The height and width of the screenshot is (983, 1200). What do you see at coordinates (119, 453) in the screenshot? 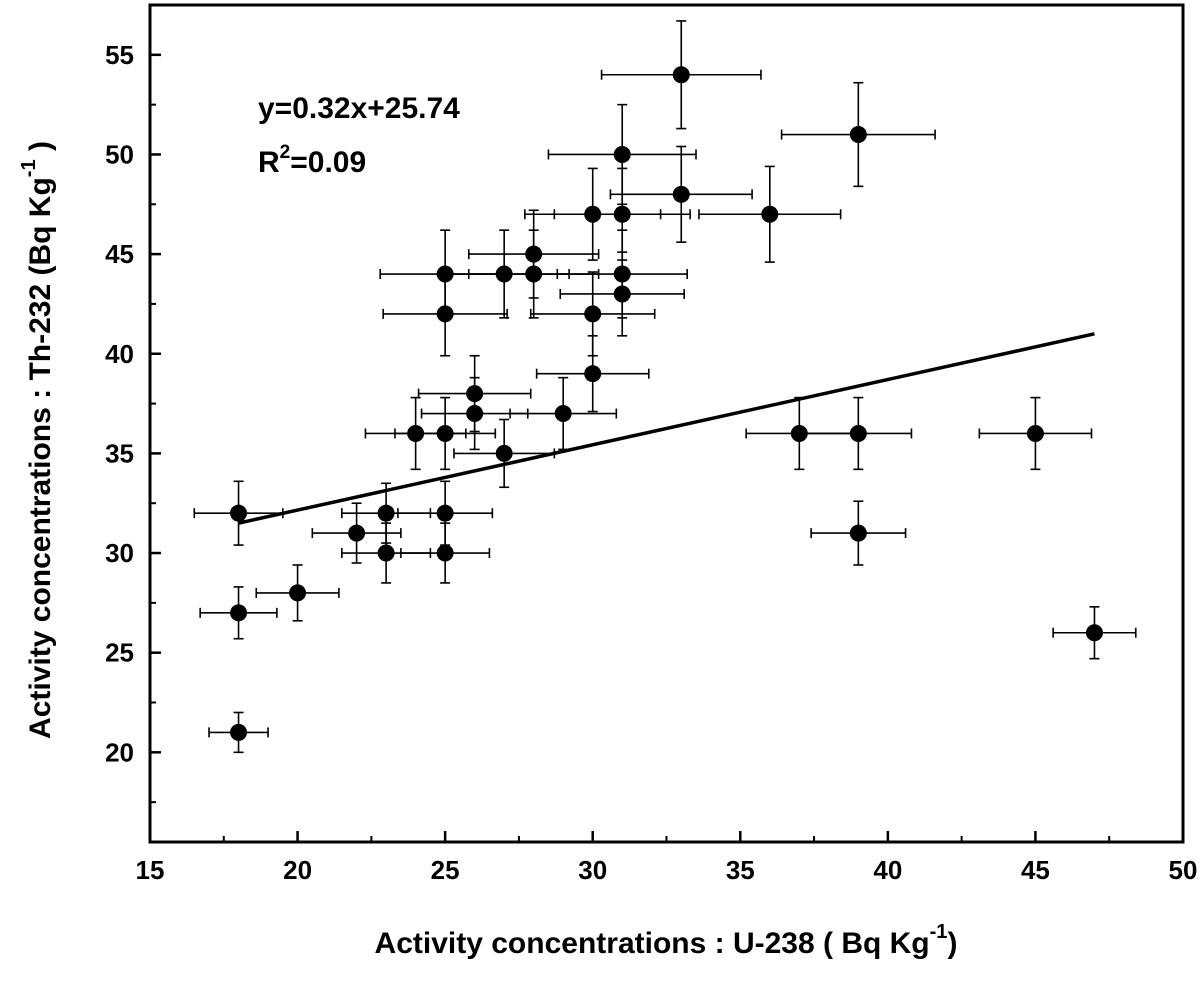
I see `y-tick-label: 35` at bounding box center [119, 453].